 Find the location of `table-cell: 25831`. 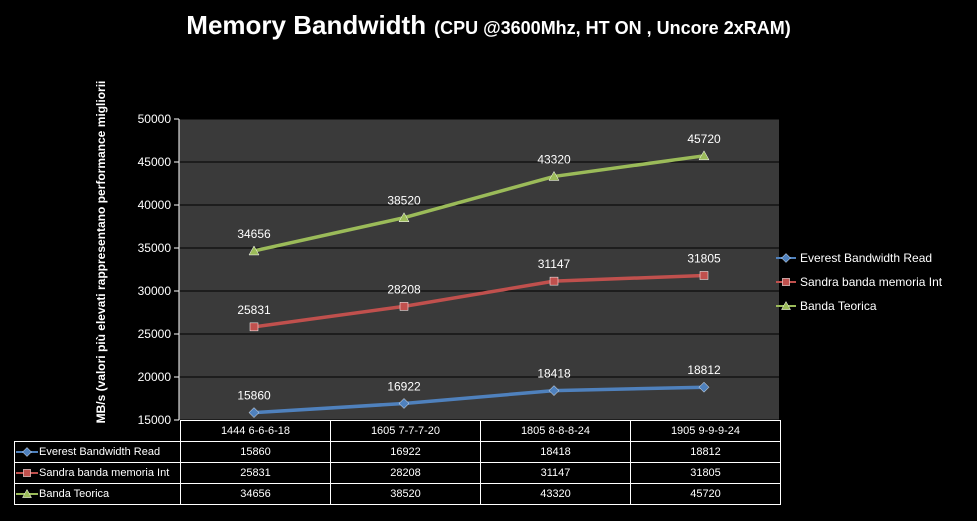

table-cell: 25831 is located at coordinates (255, 473).